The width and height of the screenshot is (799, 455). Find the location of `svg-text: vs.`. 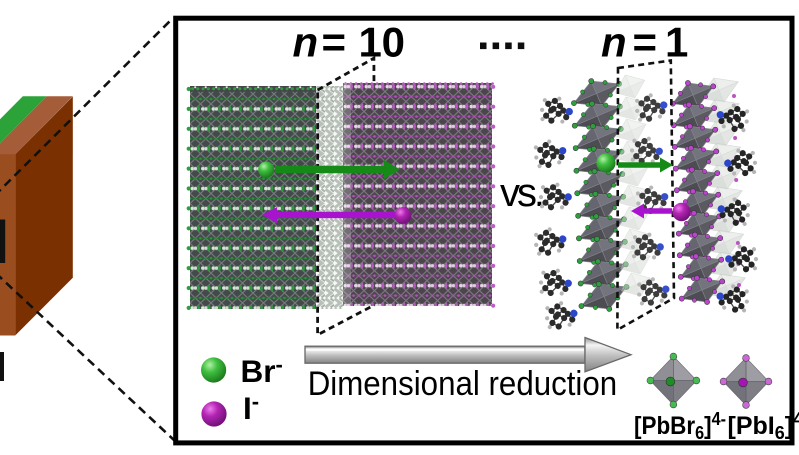

svg-text: vs. is located at coordinates (522, 193).